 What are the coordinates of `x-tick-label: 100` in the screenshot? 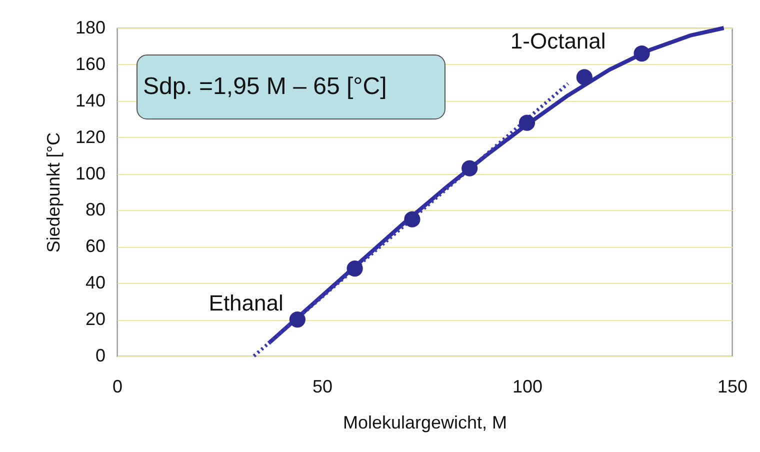 It's located at (527, 386).